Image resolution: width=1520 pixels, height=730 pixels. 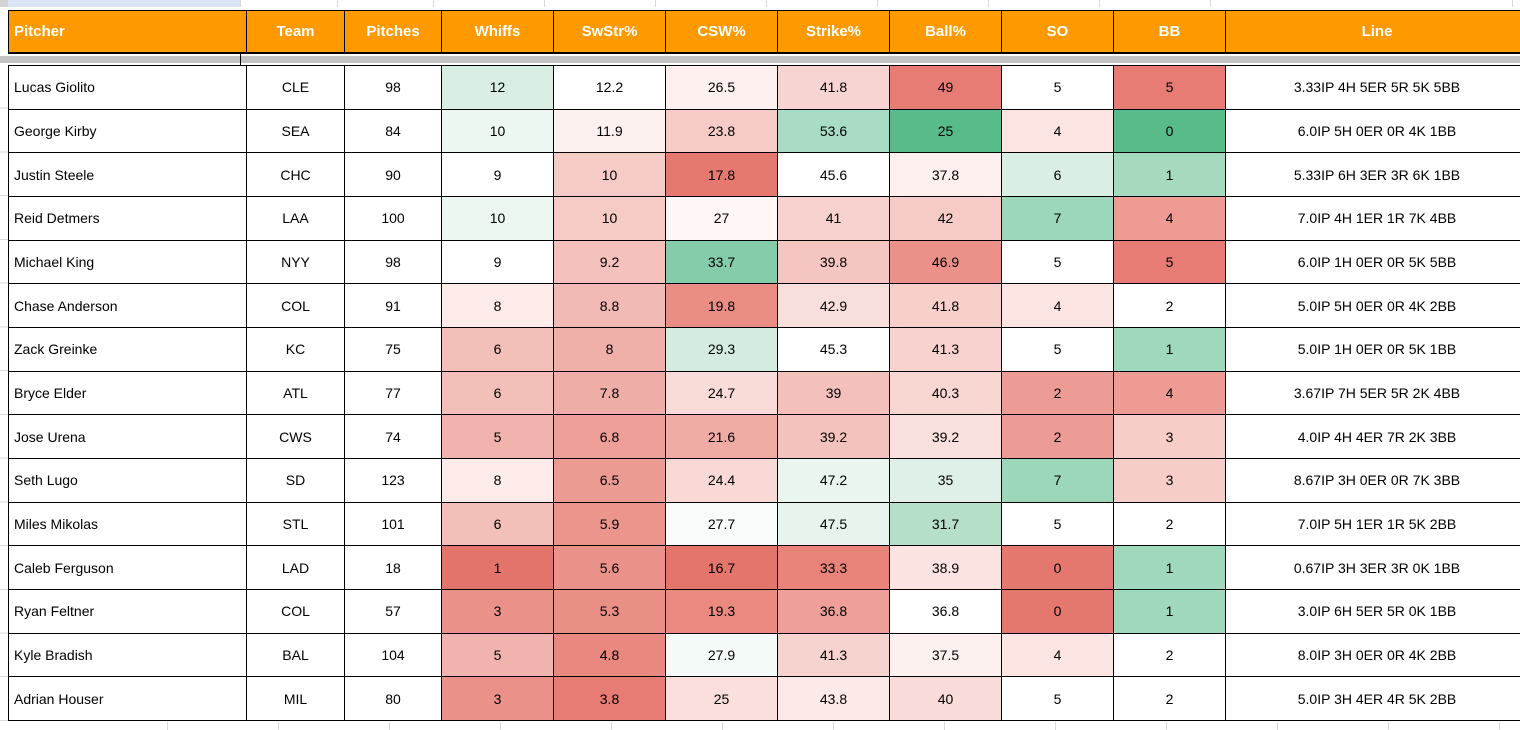 I want to click on cell-pitches: 57, so click(x=393, y=611).